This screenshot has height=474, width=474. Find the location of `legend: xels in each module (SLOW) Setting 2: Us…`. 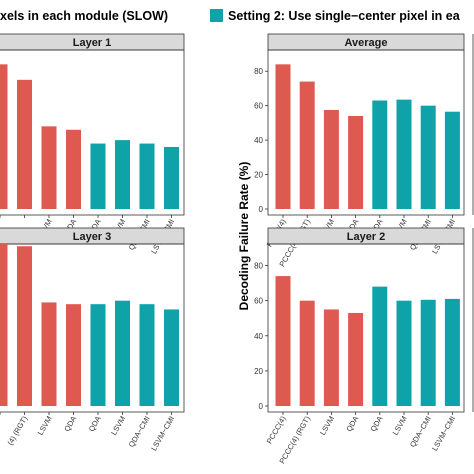

legend: xels in each module (SLOW) Setting 2: Us… is located at coordinates (230, 16).